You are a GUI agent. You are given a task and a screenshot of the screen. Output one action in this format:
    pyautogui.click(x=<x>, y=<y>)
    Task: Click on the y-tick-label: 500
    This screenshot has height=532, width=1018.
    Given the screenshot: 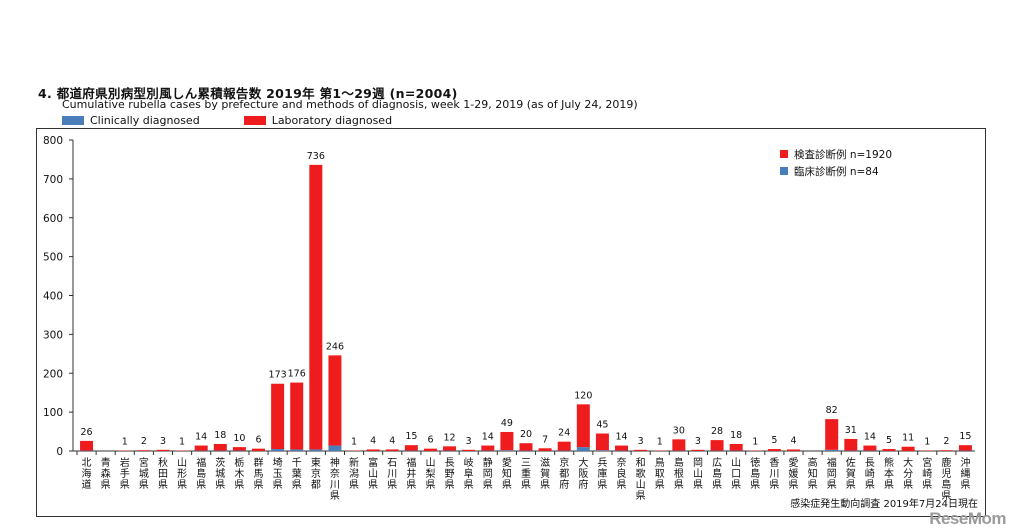 What is the action you would take?
    pyautogui.click(x=53, y=258)
    